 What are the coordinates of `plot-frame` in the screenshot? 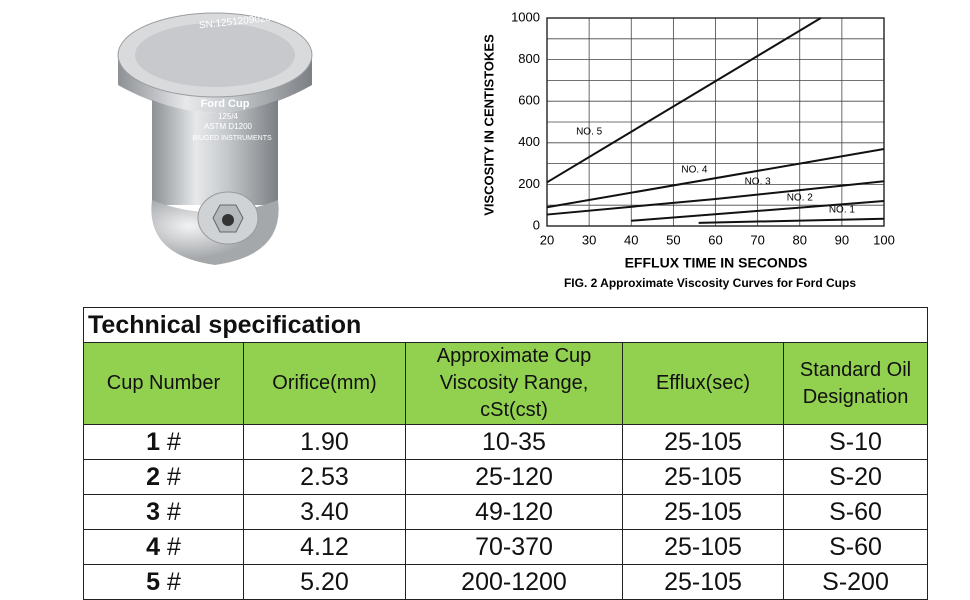 It's located at (715, 122).